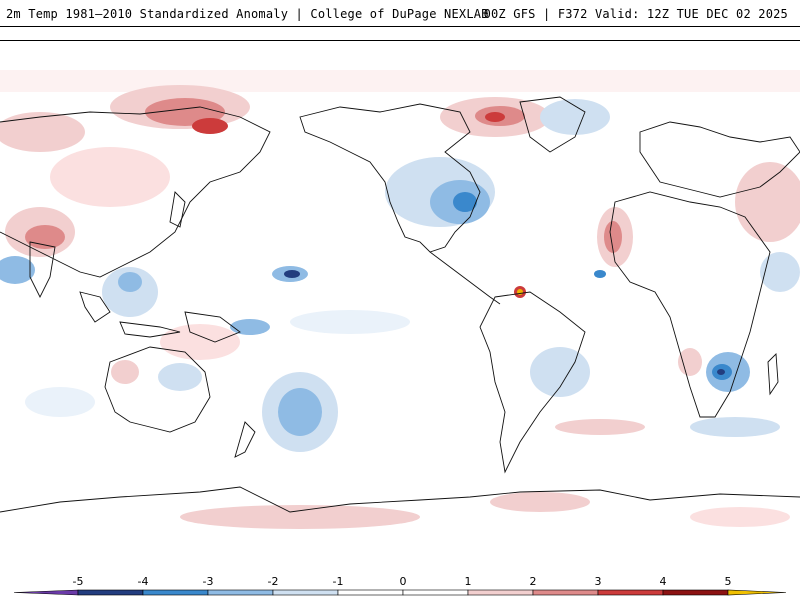 The height and width of the screenshot is (600, 800). What do you see at coordinates (757, 592) in the screenshot?
I see `colorbar-high-end` at bounding box center [757, 592].